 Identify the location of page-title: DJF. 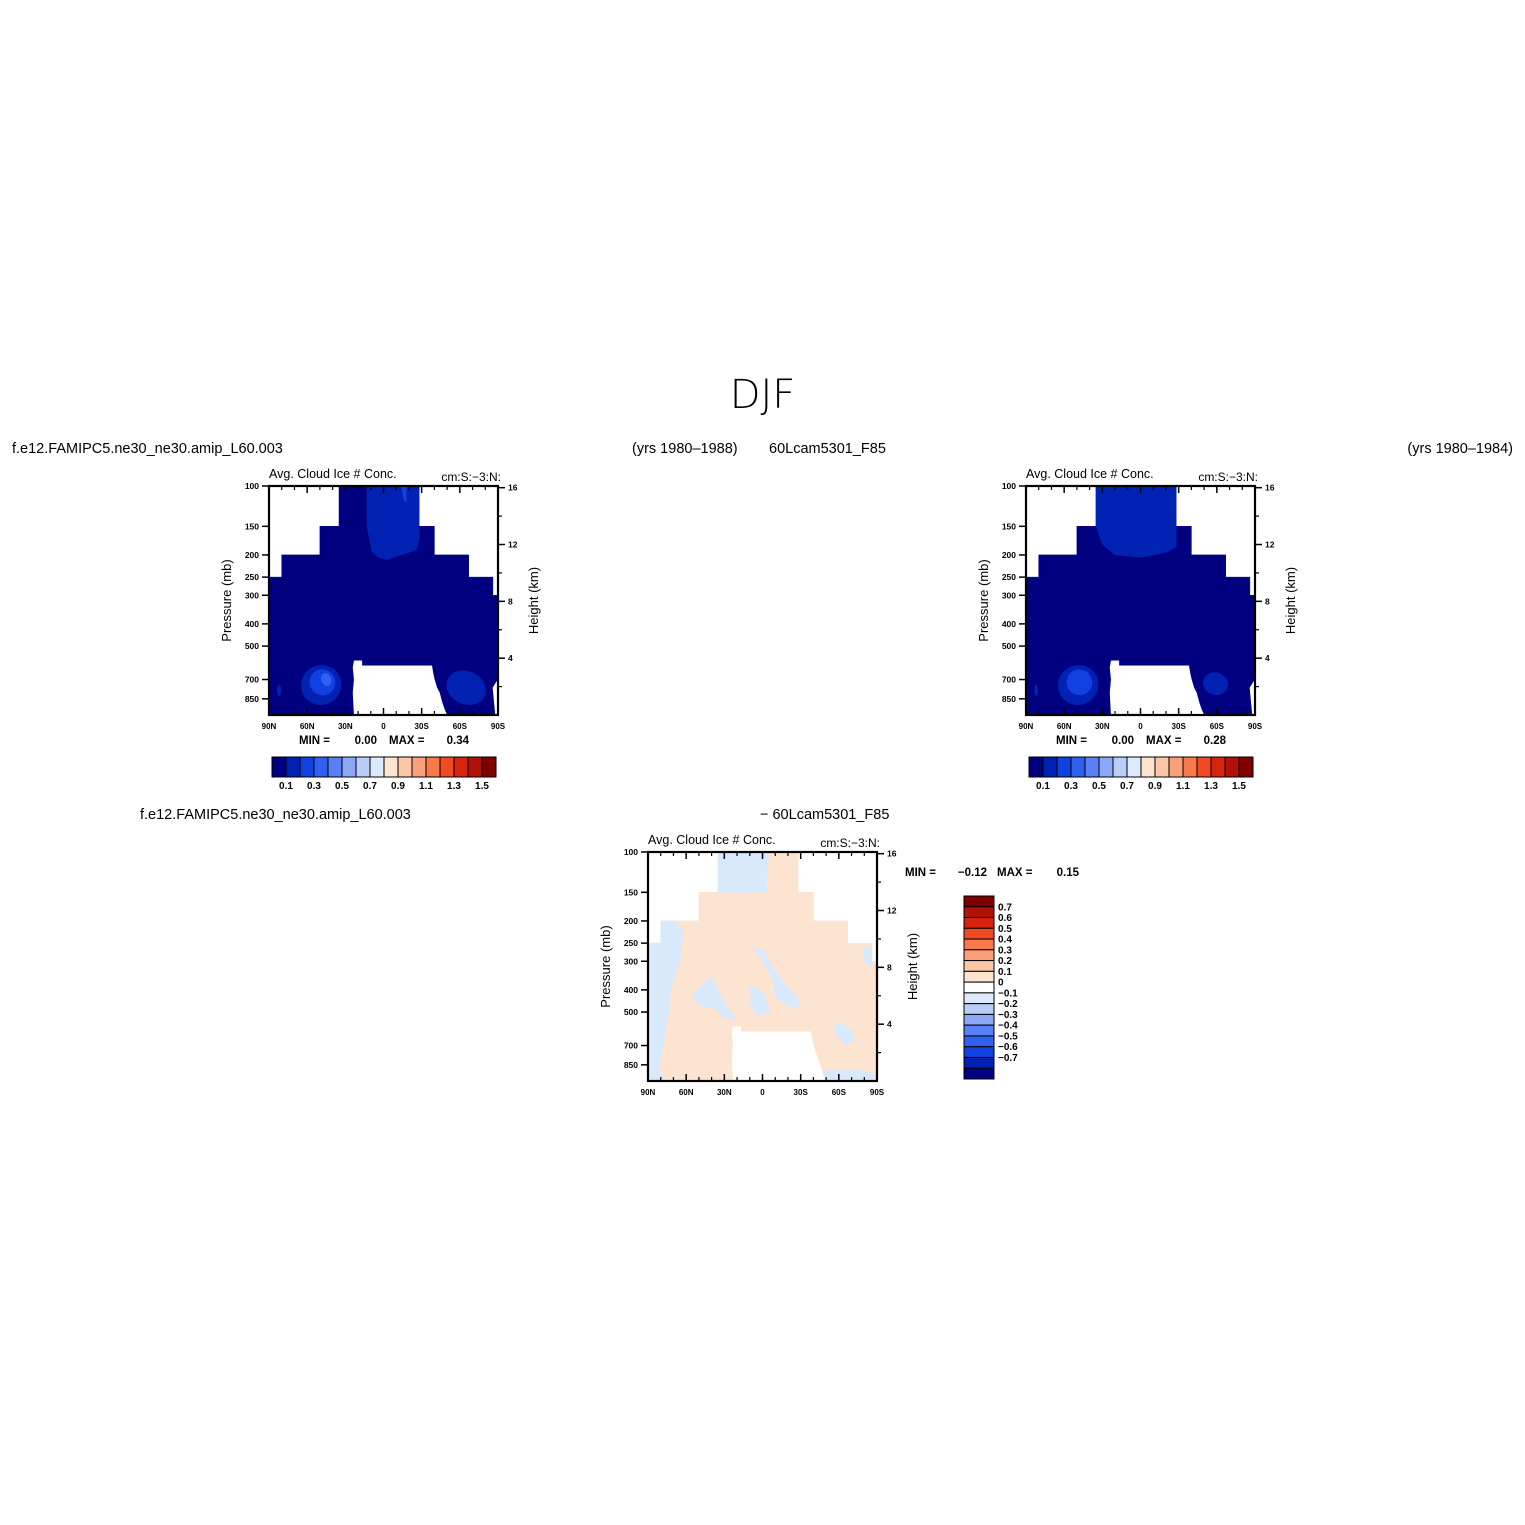
(762, 395).